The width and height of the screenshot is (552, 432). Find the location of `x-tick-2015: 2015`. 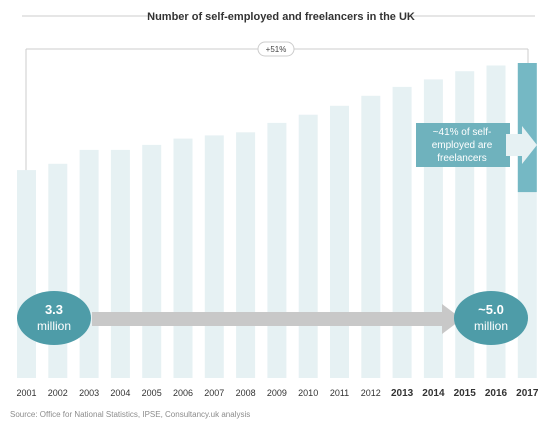

x-tick-2015: 2015 is located at coordinates (465, 393).